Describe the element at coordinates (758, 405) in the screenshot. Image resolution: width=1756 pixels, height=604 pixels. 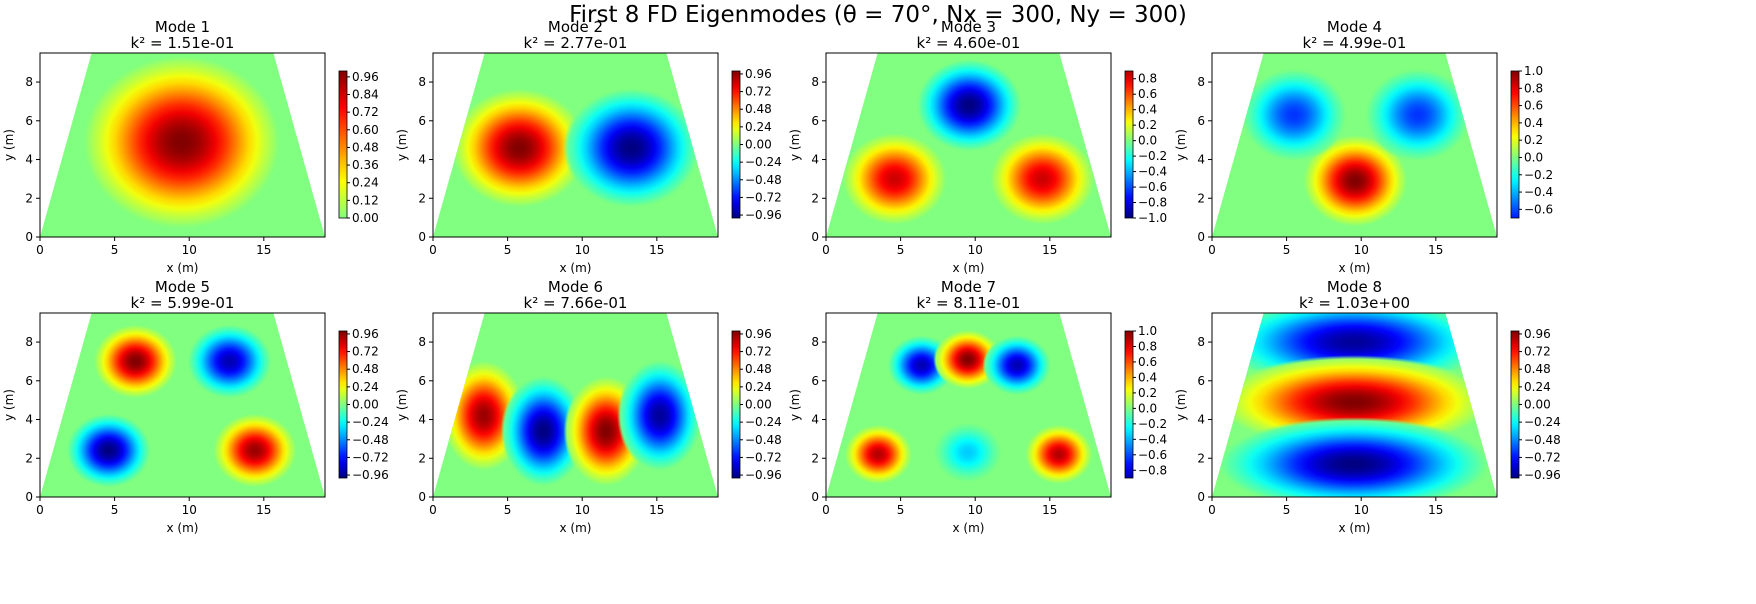
I see `colorbar-tick-label: 0.00` at that location.